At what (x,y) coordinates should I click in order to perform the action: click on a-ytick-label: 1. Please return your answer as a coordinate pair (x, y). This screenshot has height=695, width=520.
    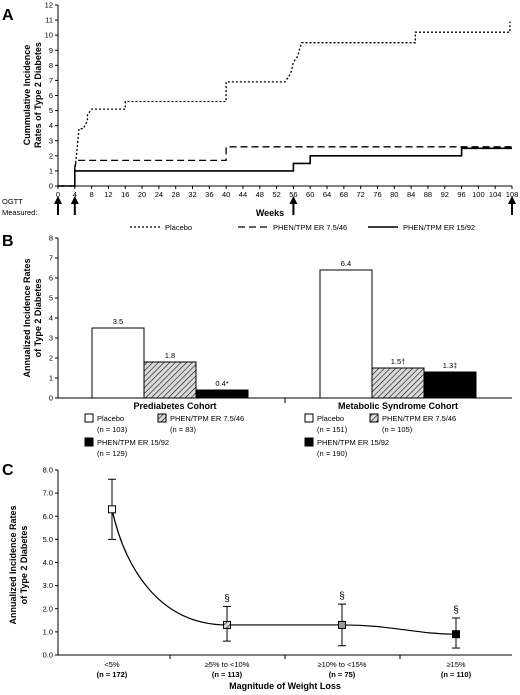
    Looking at the image, I should click on (51, 170).